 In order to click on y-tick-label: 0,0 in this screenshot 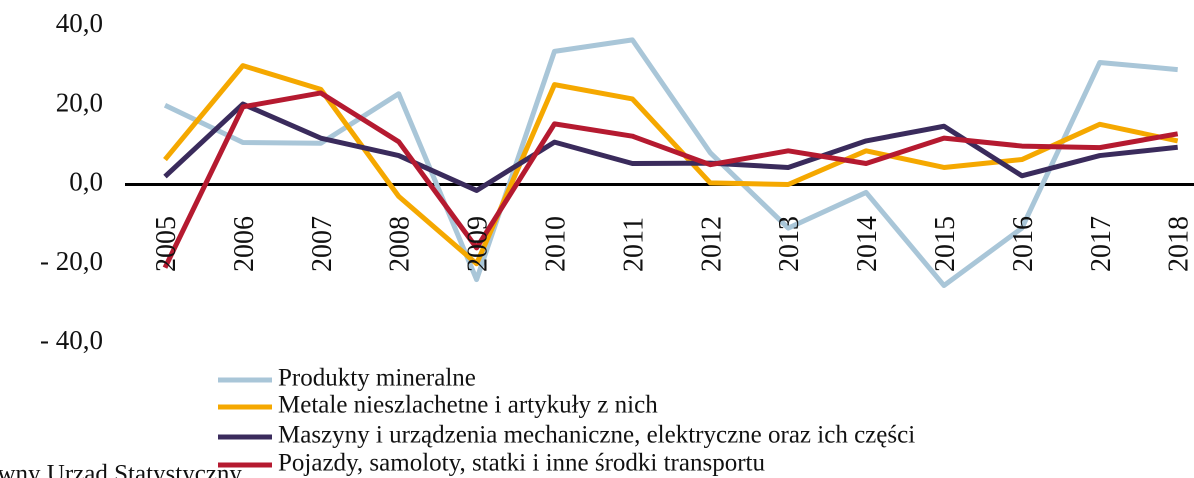, I will do `click(86, 182)`.